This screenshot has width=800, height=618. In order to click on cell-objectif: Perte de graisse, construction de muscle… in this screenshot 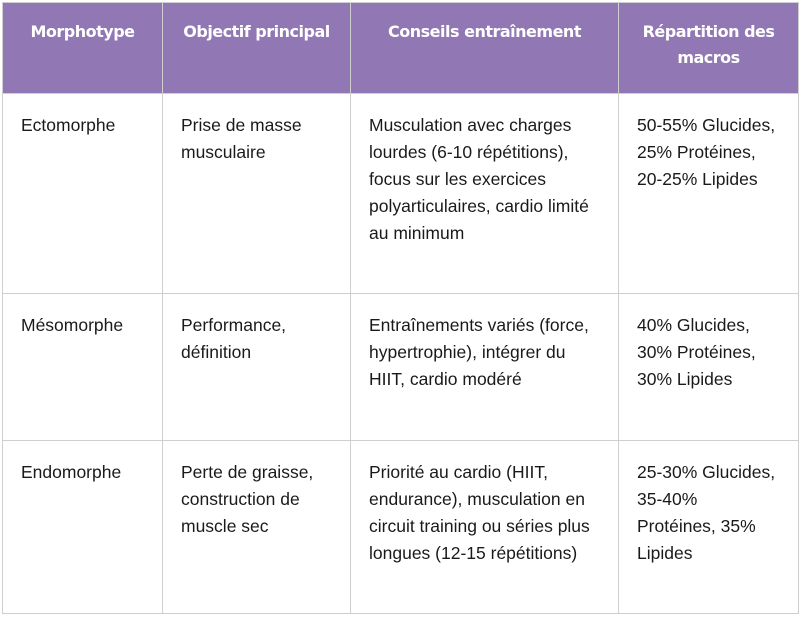, I will do `click(256, 527)`.